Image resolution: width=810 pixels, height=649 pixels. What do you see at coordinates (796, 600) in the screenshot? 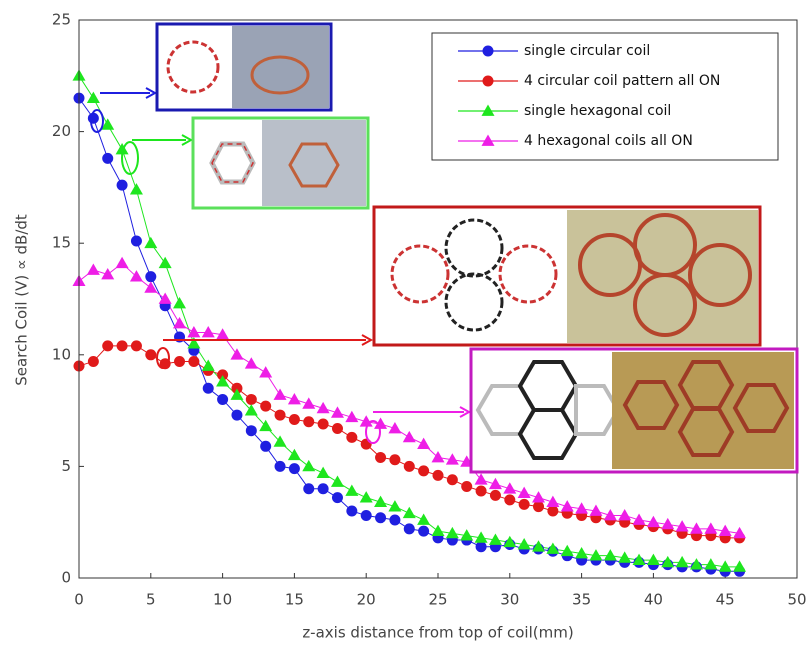
I see `x-tick-label: 50` at bounding box center [796, 600].